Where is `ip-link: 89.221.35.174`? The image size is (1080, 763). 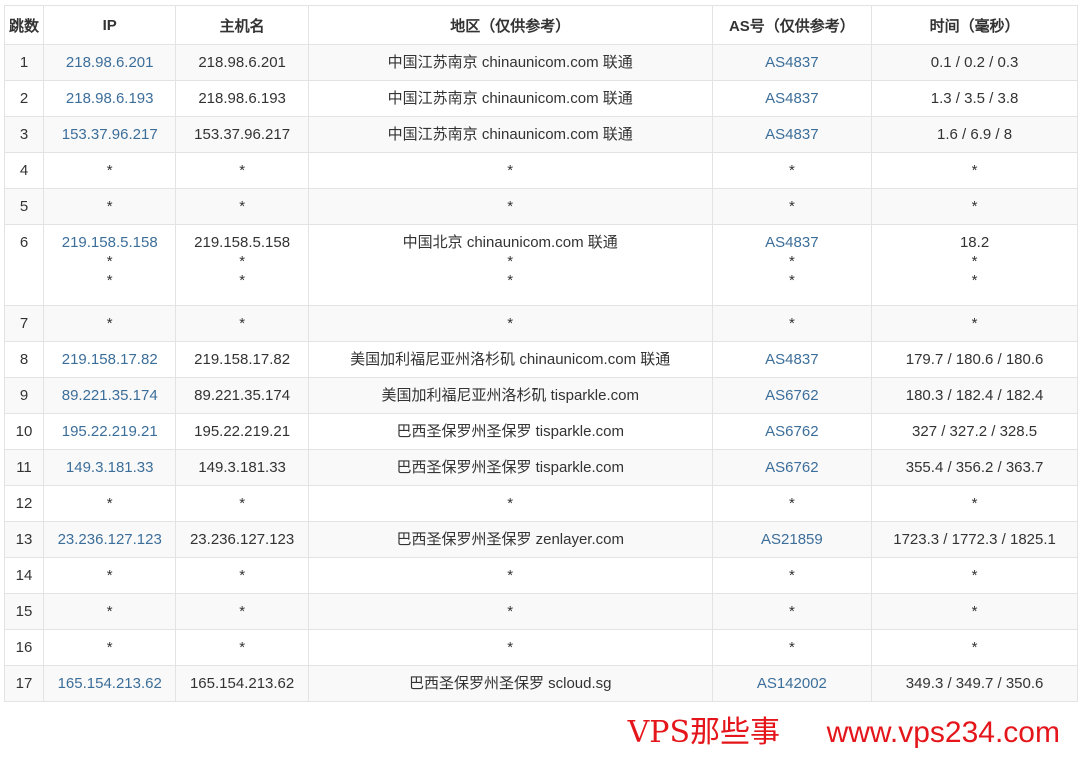
ip-link: 89.221.35.174 is located at coordinates (109, 395).